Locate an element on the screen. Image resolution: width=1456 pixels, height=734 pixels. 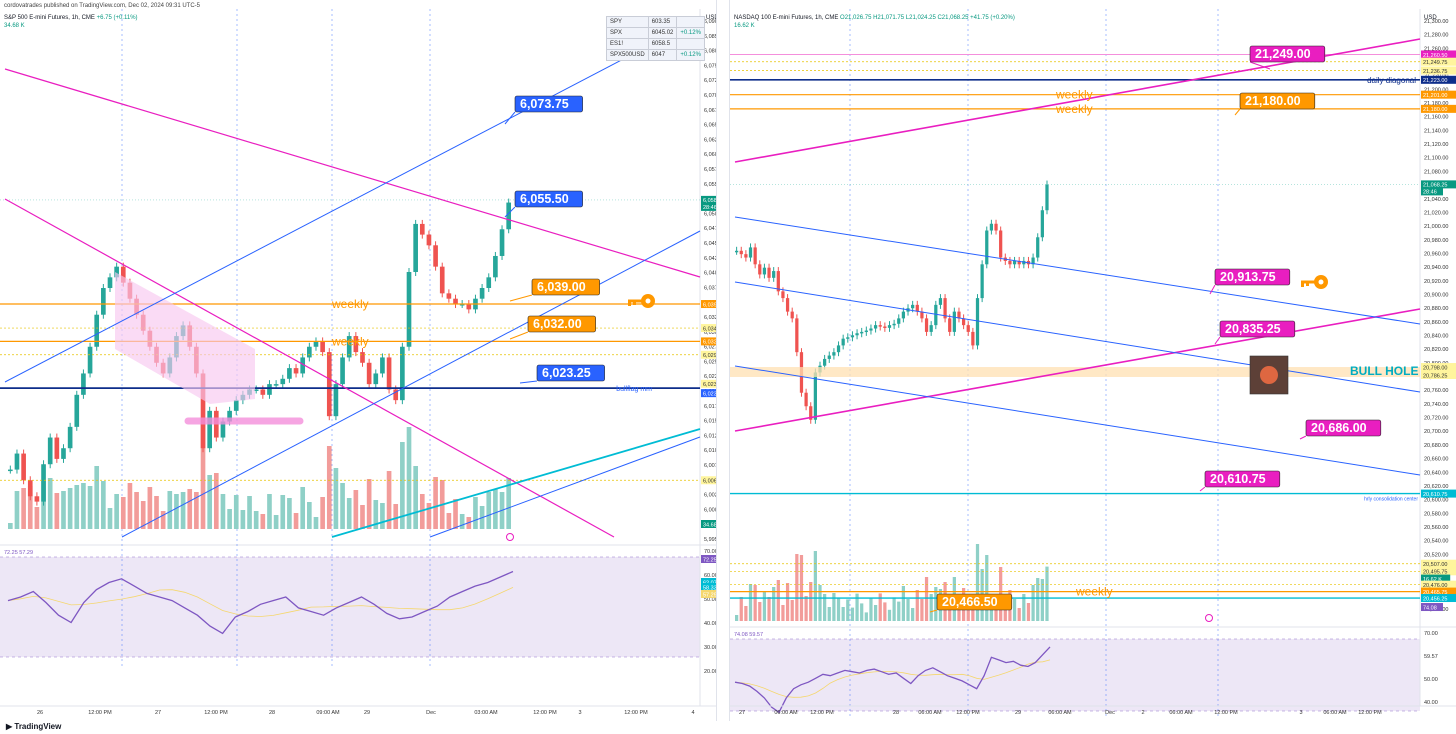
footer-bar is located at coordinates (728, 727).